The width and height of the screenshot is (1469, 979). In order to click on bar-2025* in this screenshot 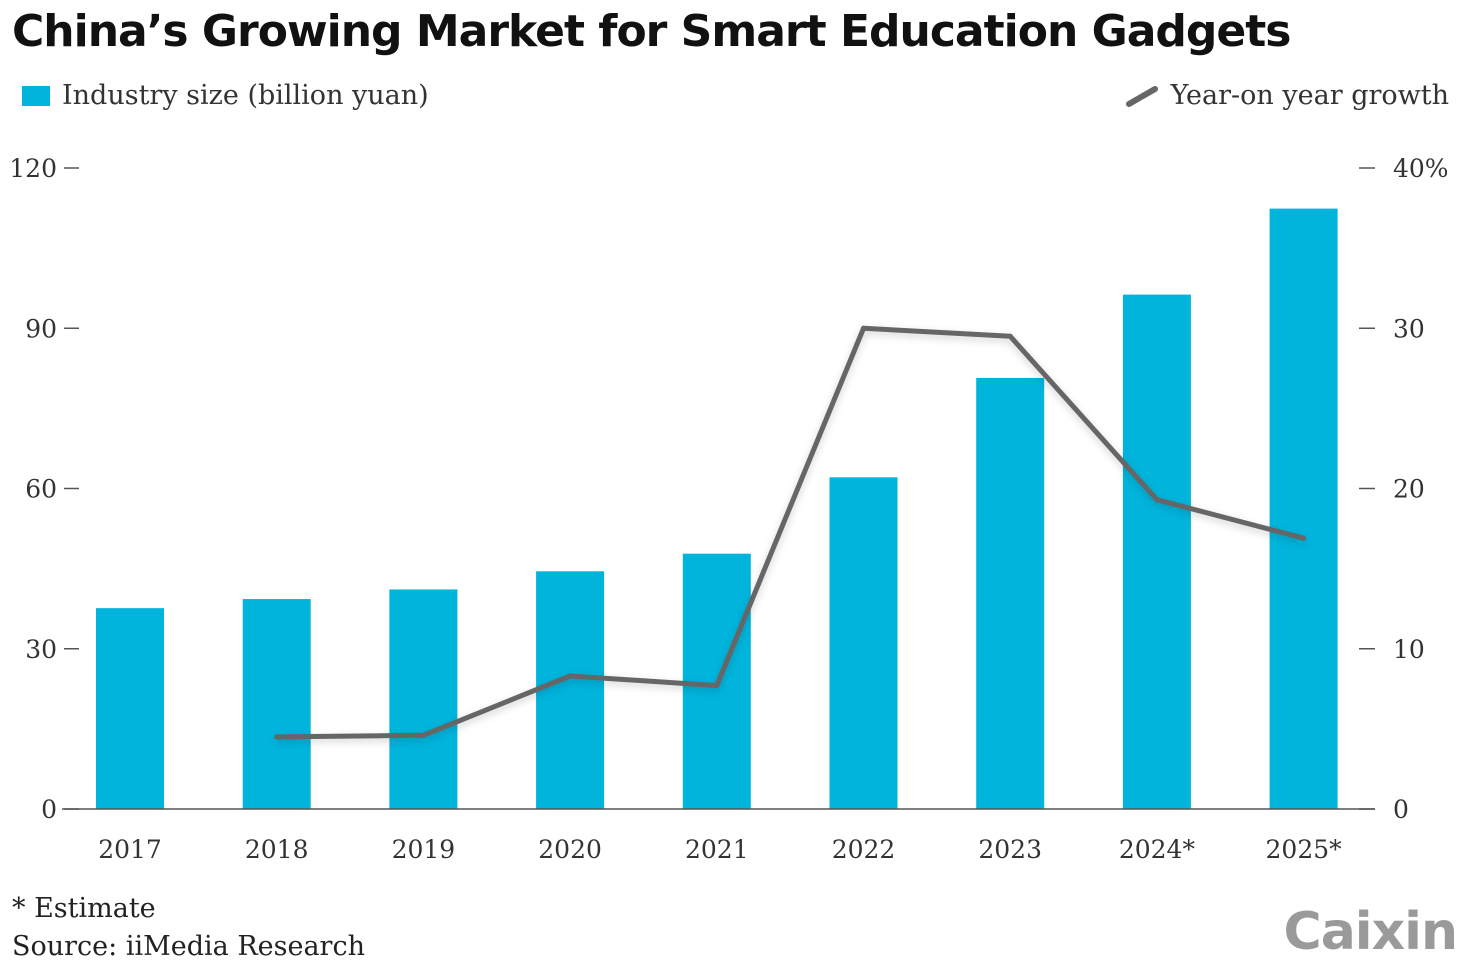, I will do `click(1303, 508)`.